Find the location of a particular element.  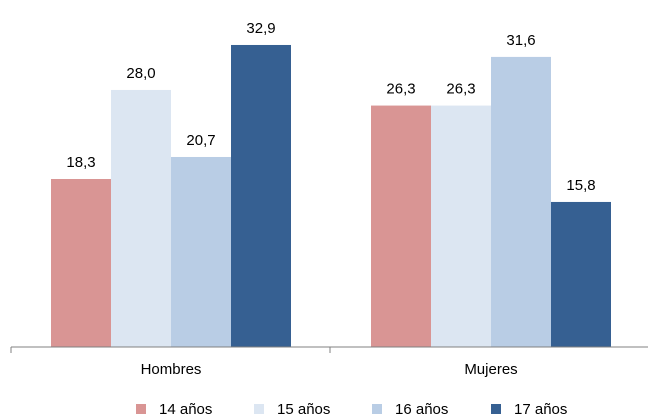

bar-value-label: 31,6 is located at coordinates (520, 40).